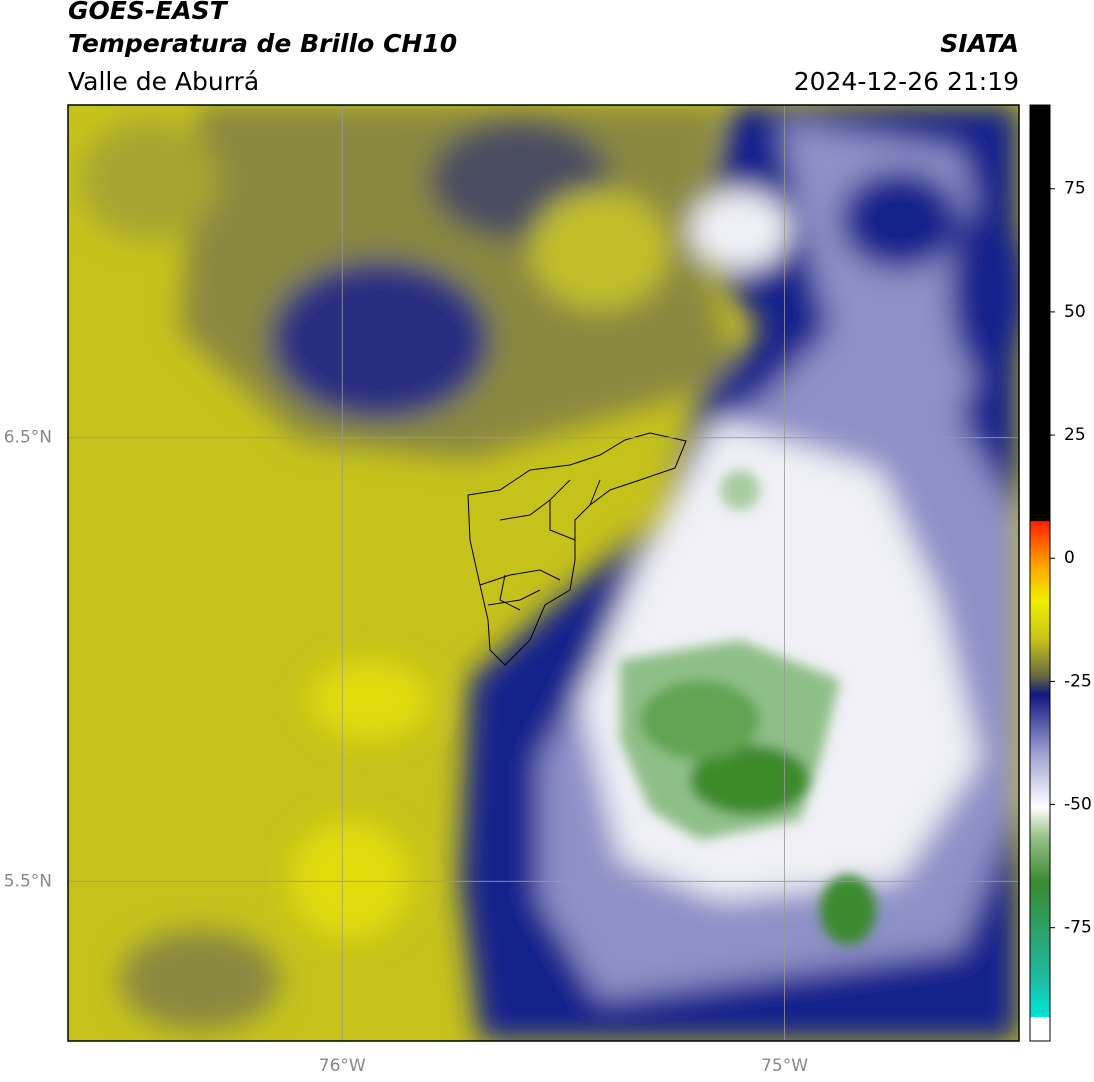  Describe the element at coordinates (1075, 435) in the screenshot. I see `colorbar-tick-label: 25` at that location.